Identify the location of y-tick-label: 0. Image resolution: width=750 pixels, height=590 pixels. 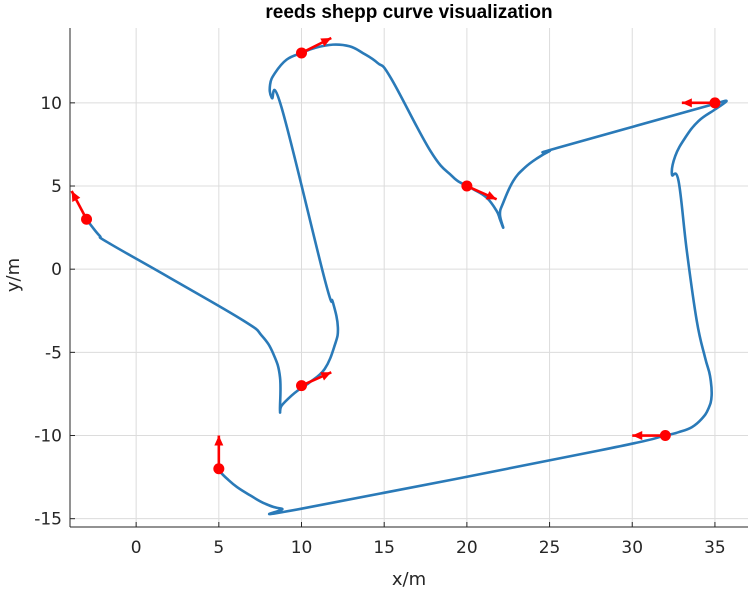
(56, 270).